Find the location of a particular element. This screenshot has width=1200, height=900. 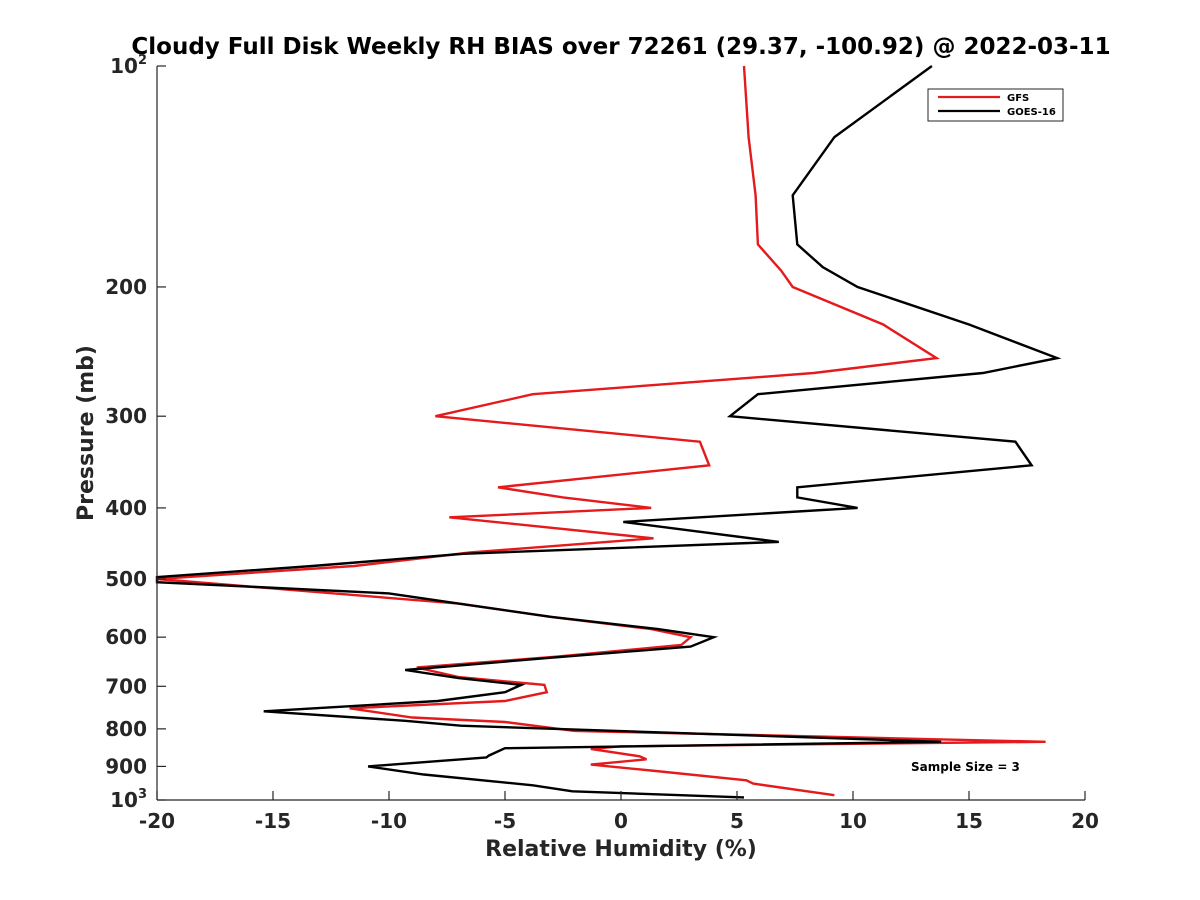

y-axis-label: Pressure (mb) is located at coordinates (86, 433).